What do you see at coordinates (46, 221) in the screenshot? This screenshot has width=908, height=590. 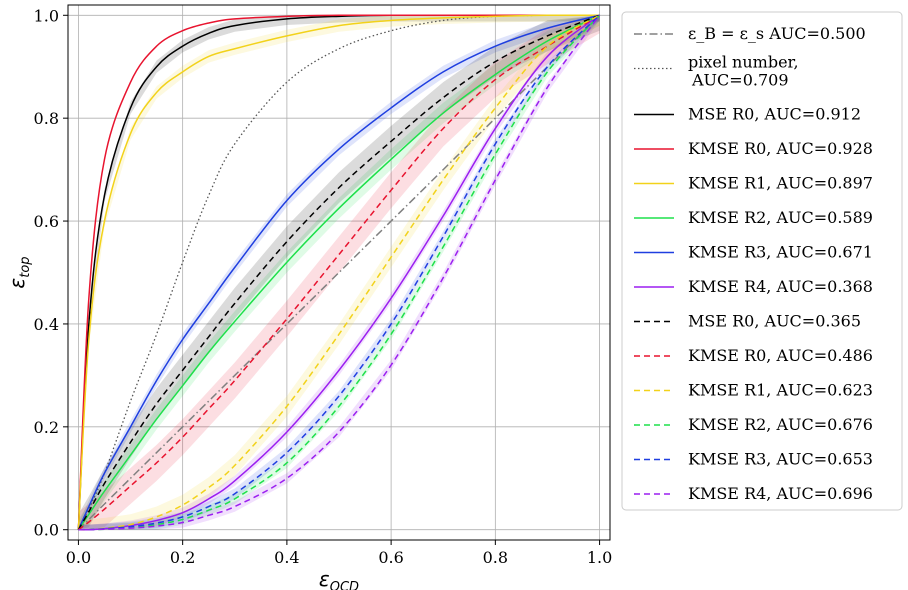 I see `y-tick-label: 0.6` at bounding box center [46, 221].